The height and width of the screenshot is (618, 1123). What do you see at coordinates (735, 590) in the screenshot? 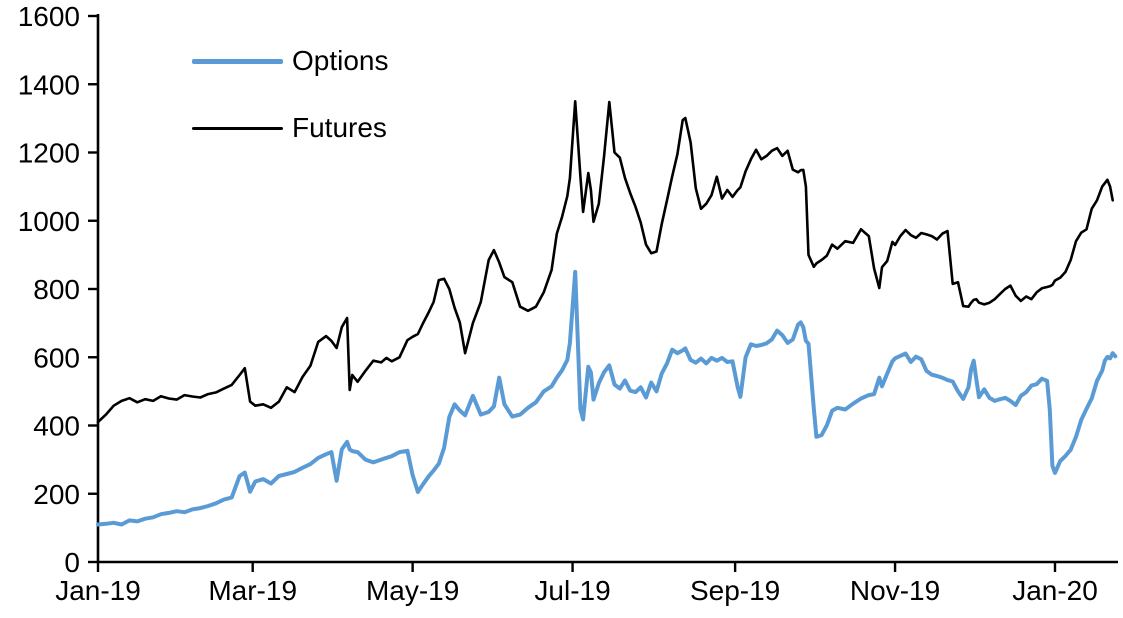
I see `x-tick-label: Sep-19` at bounding box center [735, 590].